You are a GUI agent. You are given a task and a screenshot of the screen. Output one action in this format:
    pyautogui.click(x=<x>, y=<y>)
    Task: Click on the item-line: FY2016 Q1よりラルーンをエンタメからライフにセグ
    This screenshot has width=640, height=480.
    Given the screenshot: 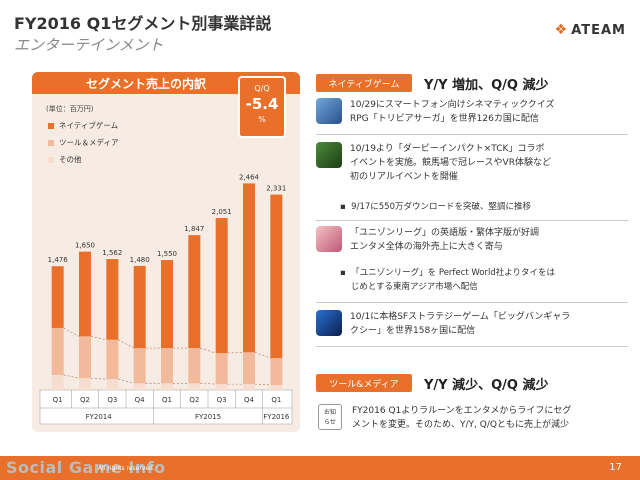 What is the action you would take?
    pyautogui.click(x=462, y=411)
    